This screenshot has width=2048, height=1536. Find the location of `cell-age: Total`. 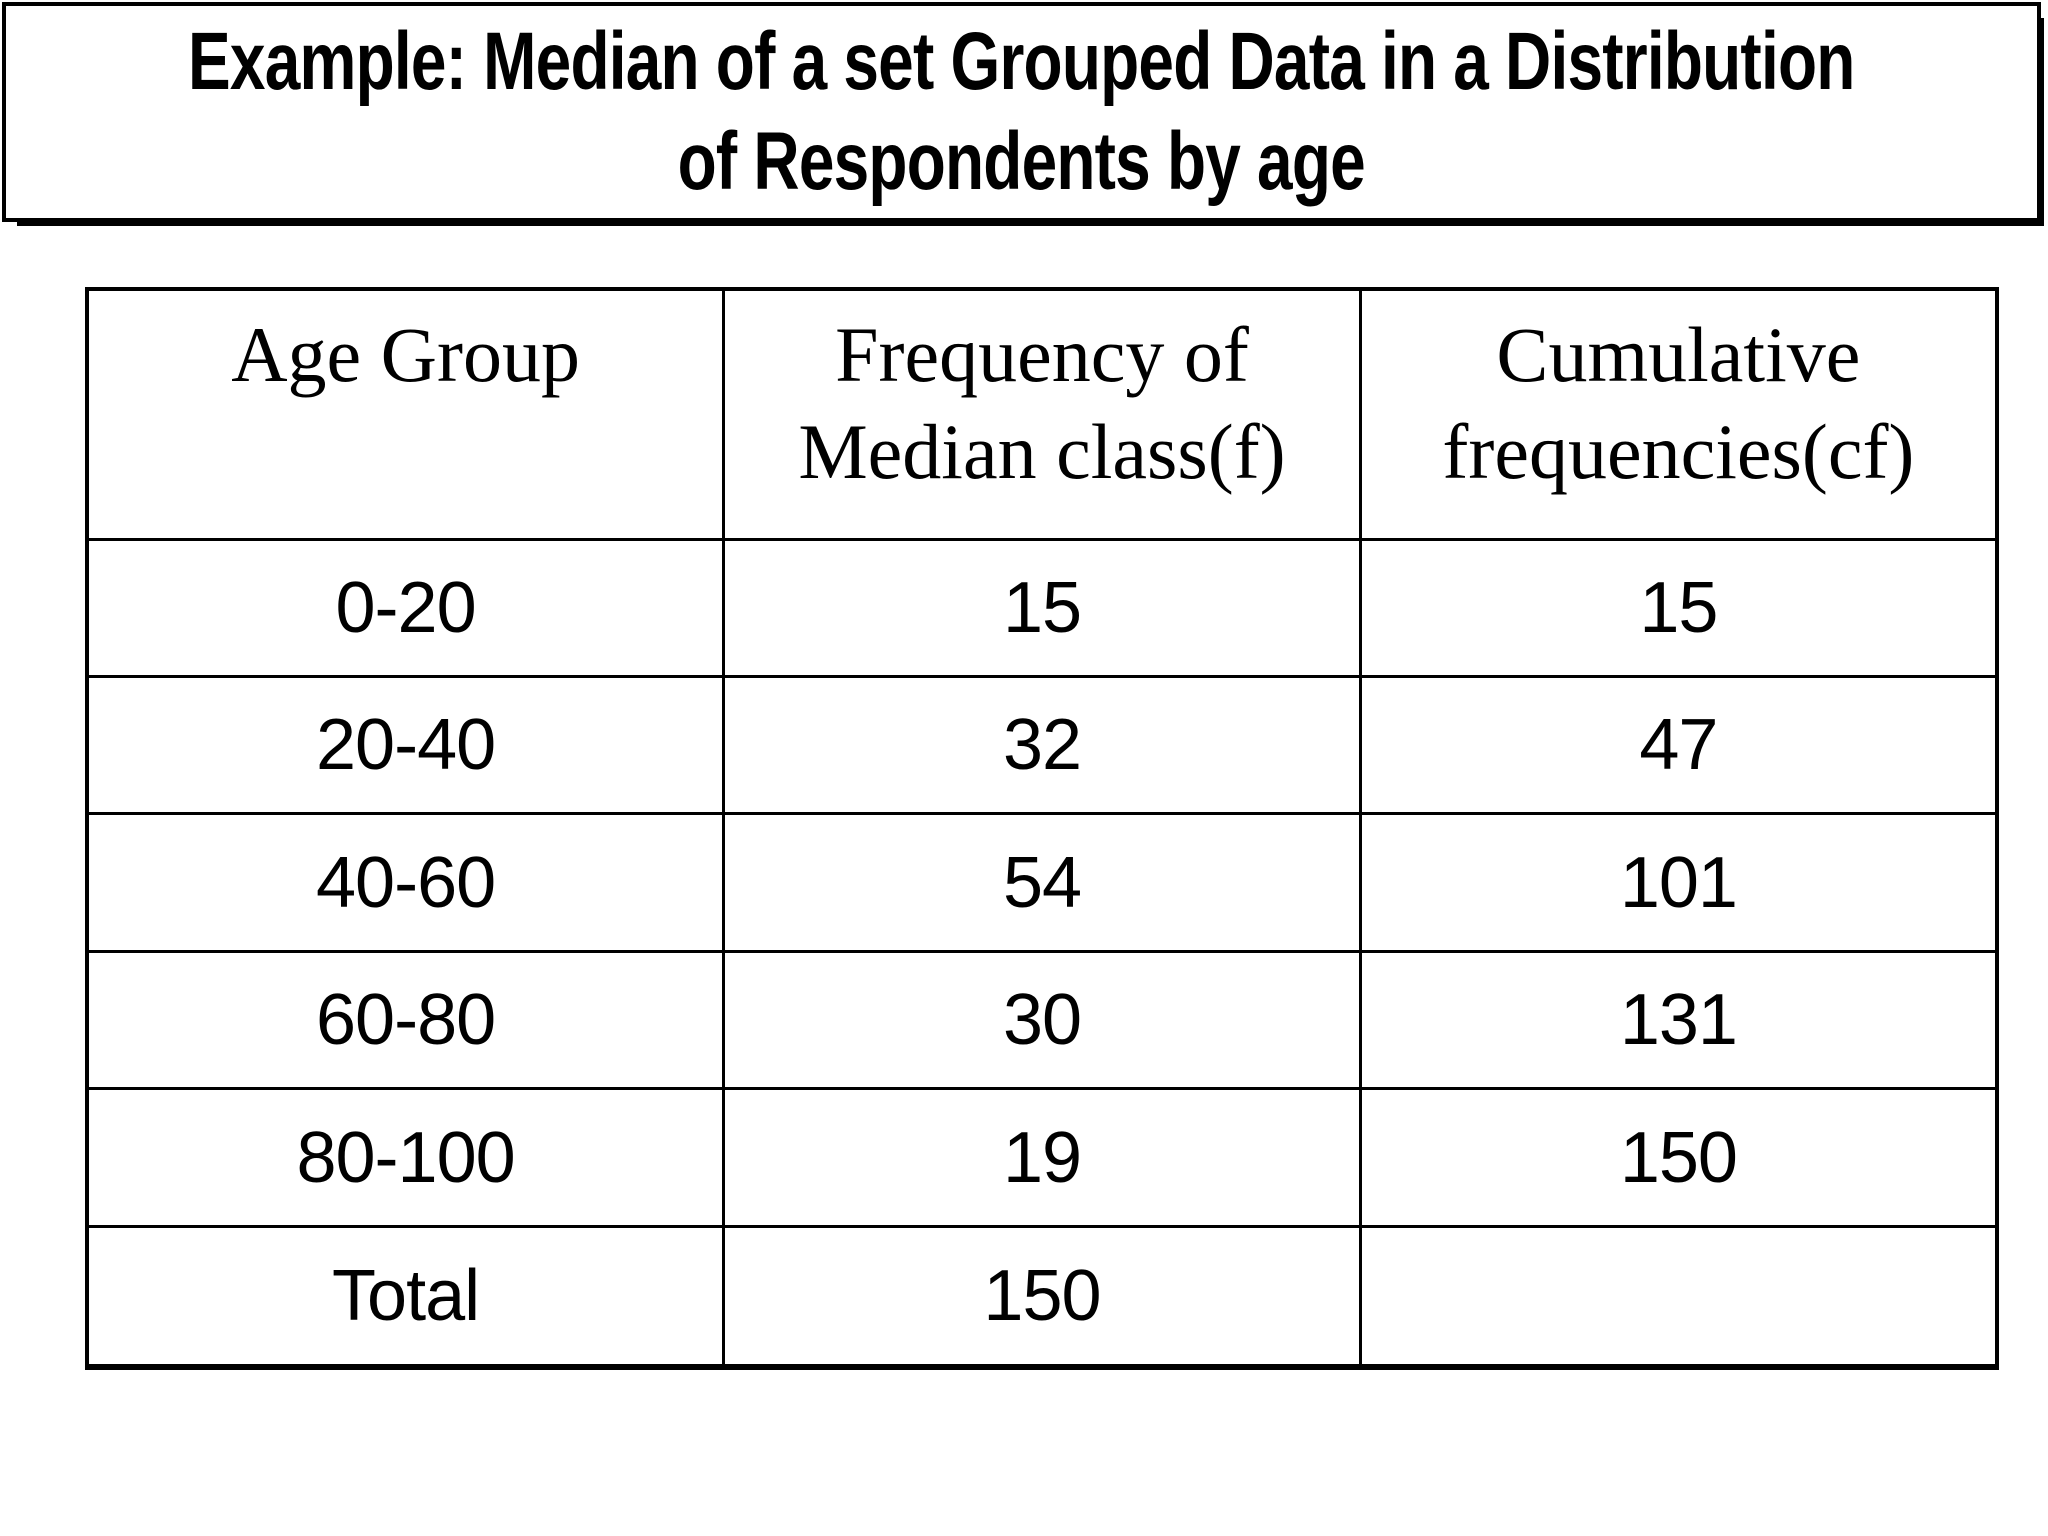

cell-age: Total is located at coordinates (405, 1297).